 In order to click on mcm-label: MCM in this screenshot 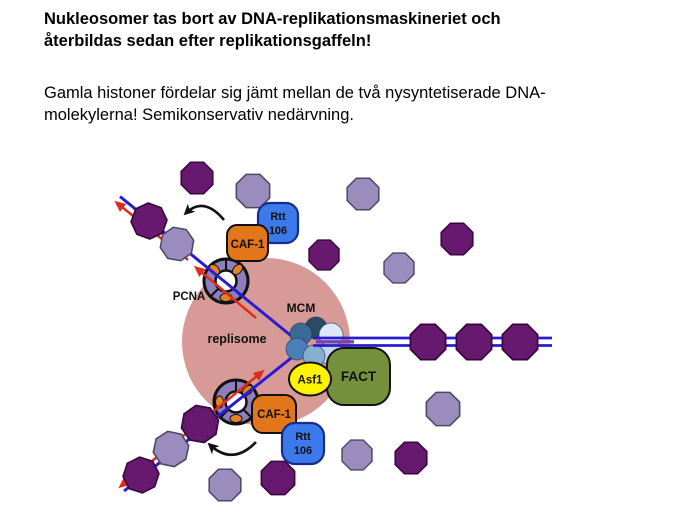, I will do `click(301, 308)`.